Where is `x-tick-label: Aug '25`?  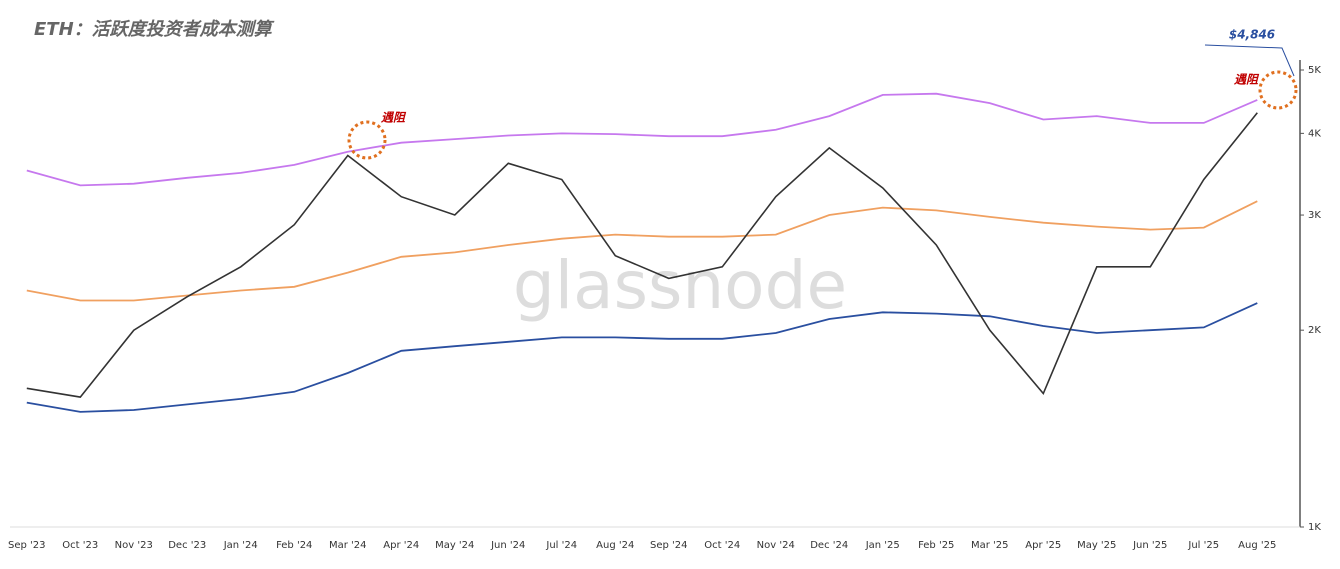 x-tick-label: Aug '25 is located at coordinates (1257, 545).